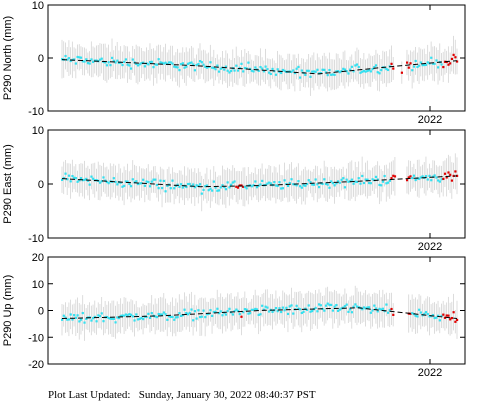 The image size is (481, 404). Describe the element at coordinates (38, 285) in the screenshot. I see `y-tick-label: 10` at that location.